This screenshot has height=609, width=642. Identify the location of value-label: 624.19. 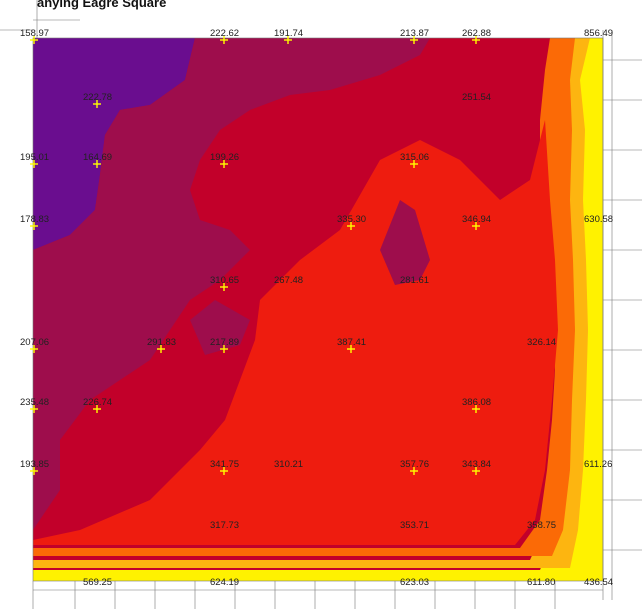
(225, 582).